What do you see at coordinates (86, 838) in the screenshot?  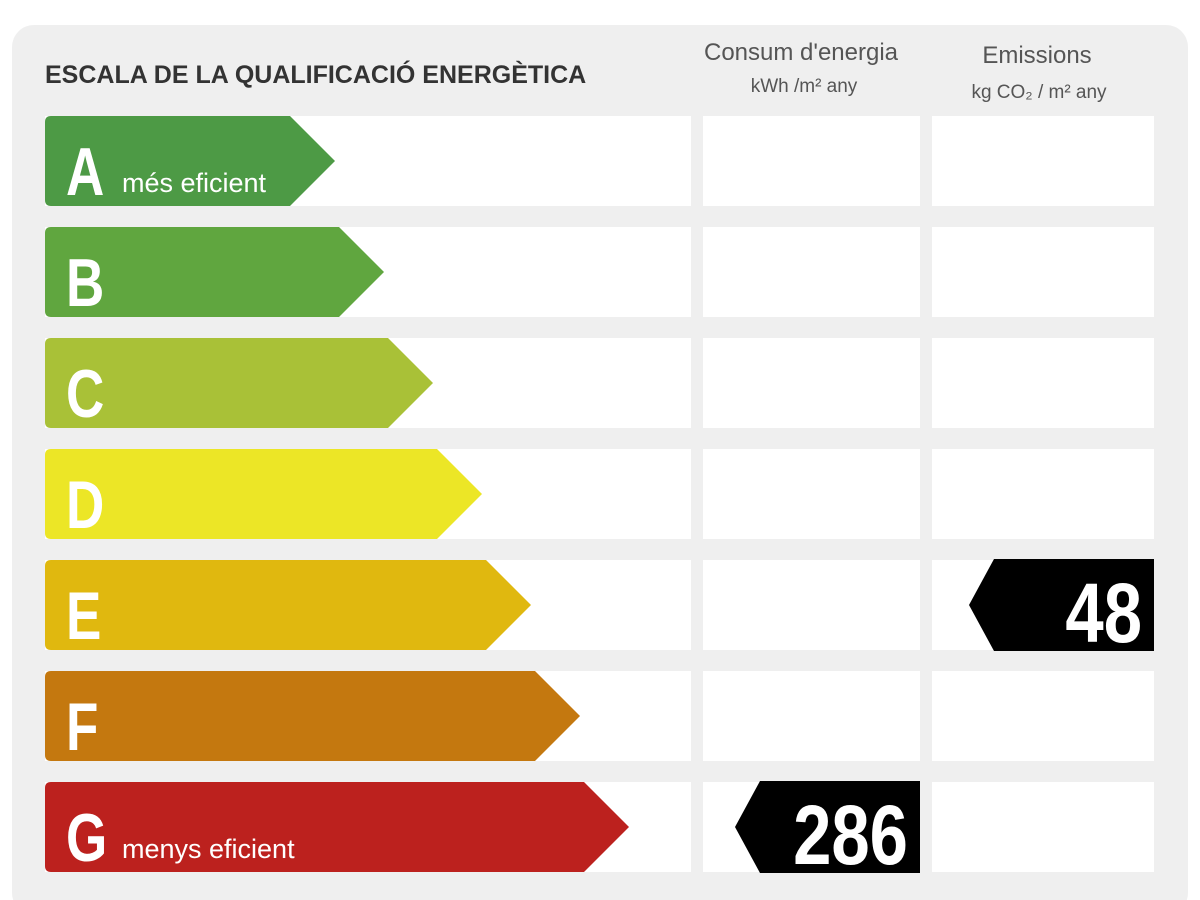 I see `rating-letter: G` at bounding box center [86, 838].